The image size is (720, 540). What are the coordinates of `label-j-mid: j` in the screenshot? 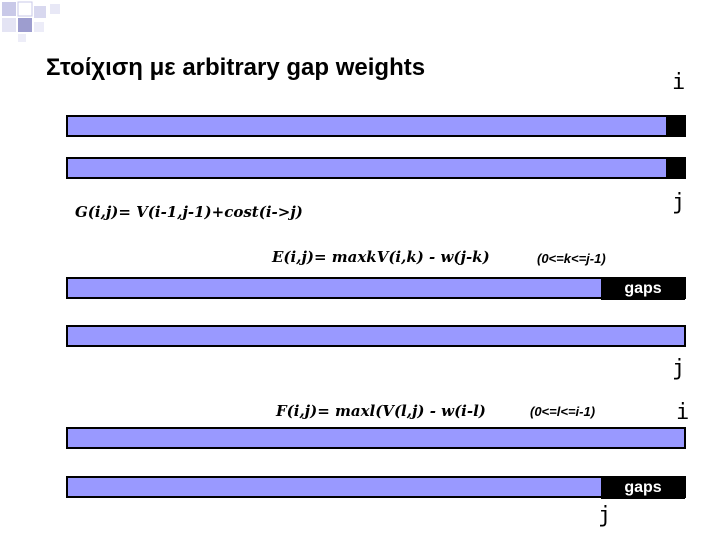 It's located at (679, 368).